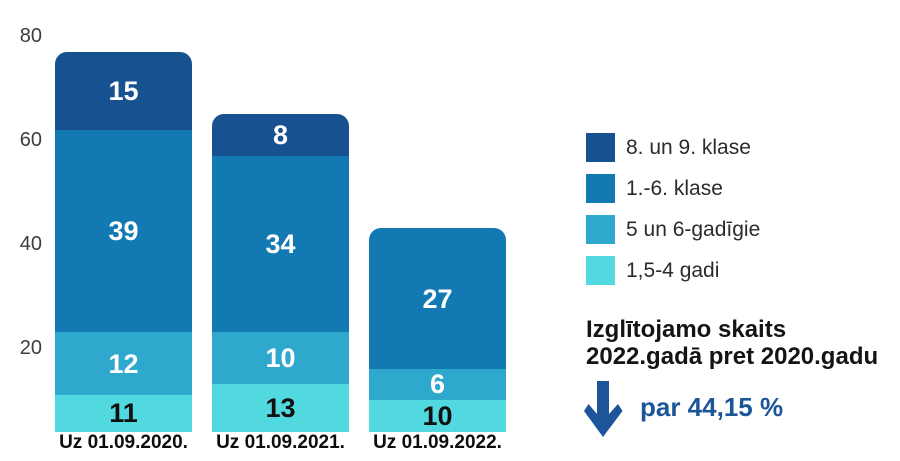 This screenshot has height=461, width=900. I want to click on bar-segment-value: 6, so click(437, 384).